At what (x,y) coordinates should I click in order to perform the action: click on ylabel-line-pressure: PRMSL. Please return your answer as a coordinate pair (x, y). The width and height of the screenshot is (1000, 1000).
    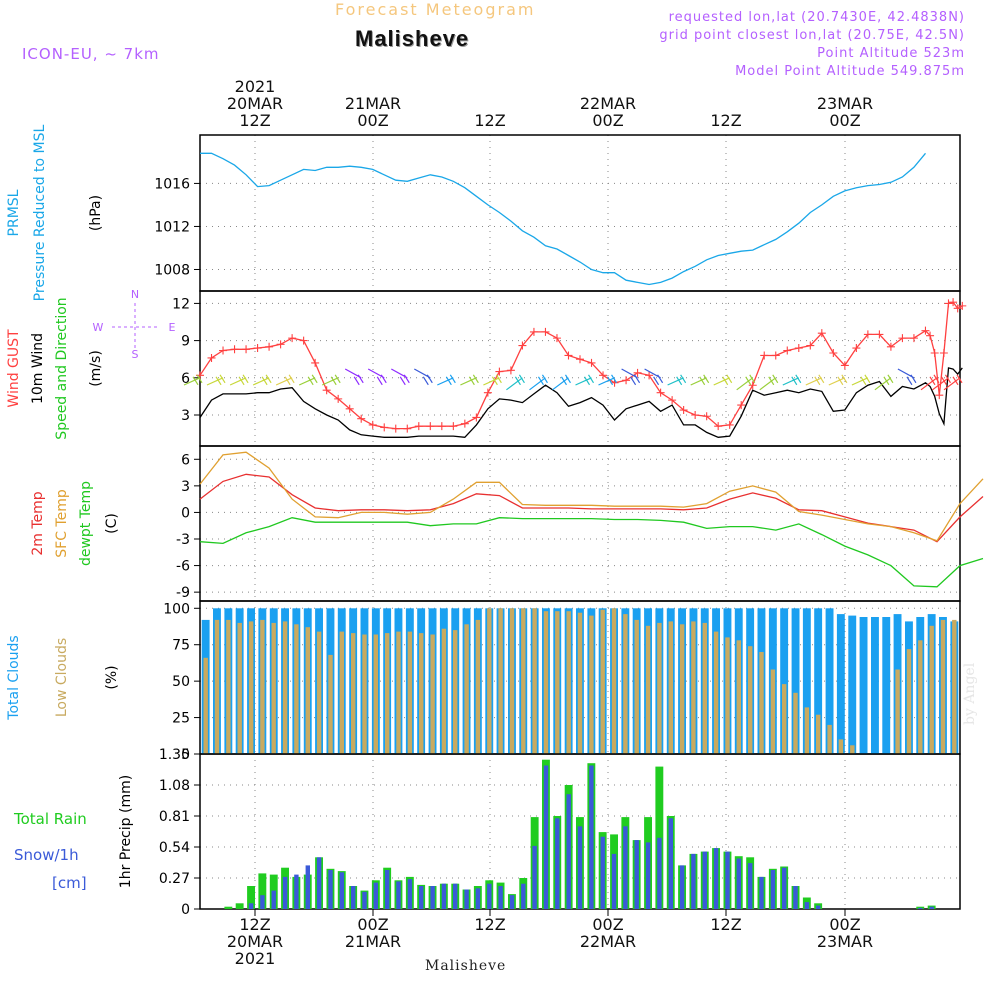
    Looking at the image, I should click on (14, 212).